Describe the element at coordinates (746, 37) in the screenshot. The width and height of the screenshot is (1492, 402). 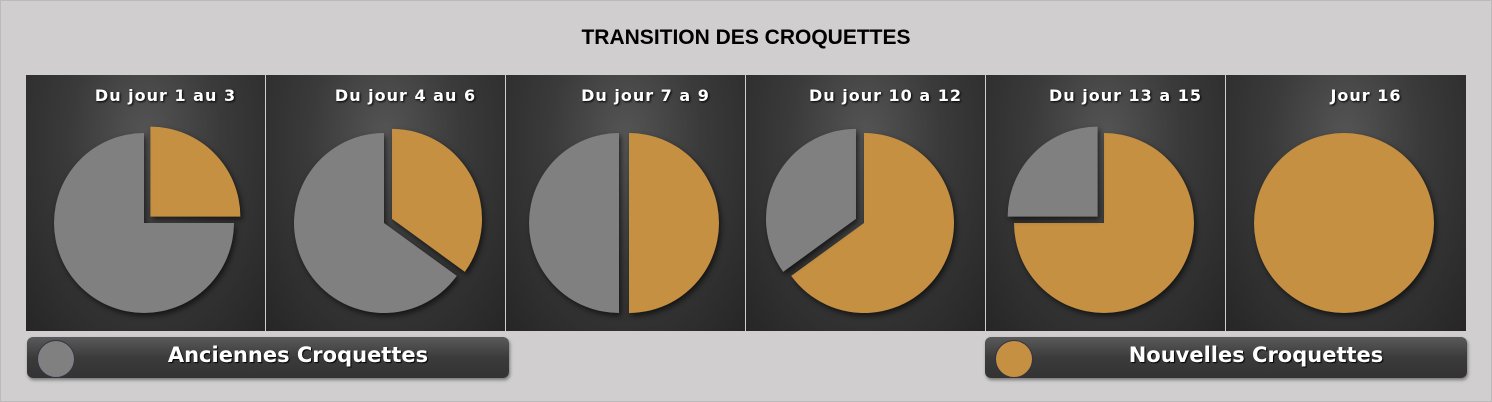
I see `chart-title: TRANSITION DES CROQUETTES` at that location.